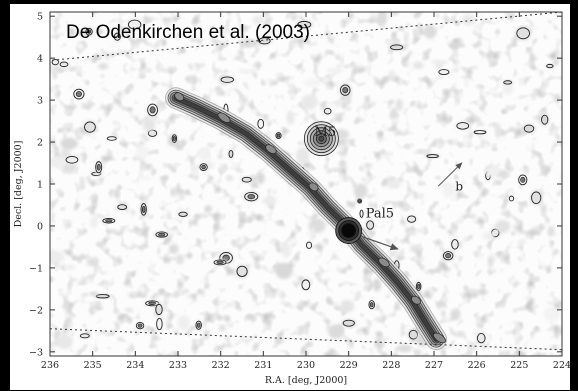 The image size is (578, 391). I want to click on x-tick-label: 228, so click(391, 365).